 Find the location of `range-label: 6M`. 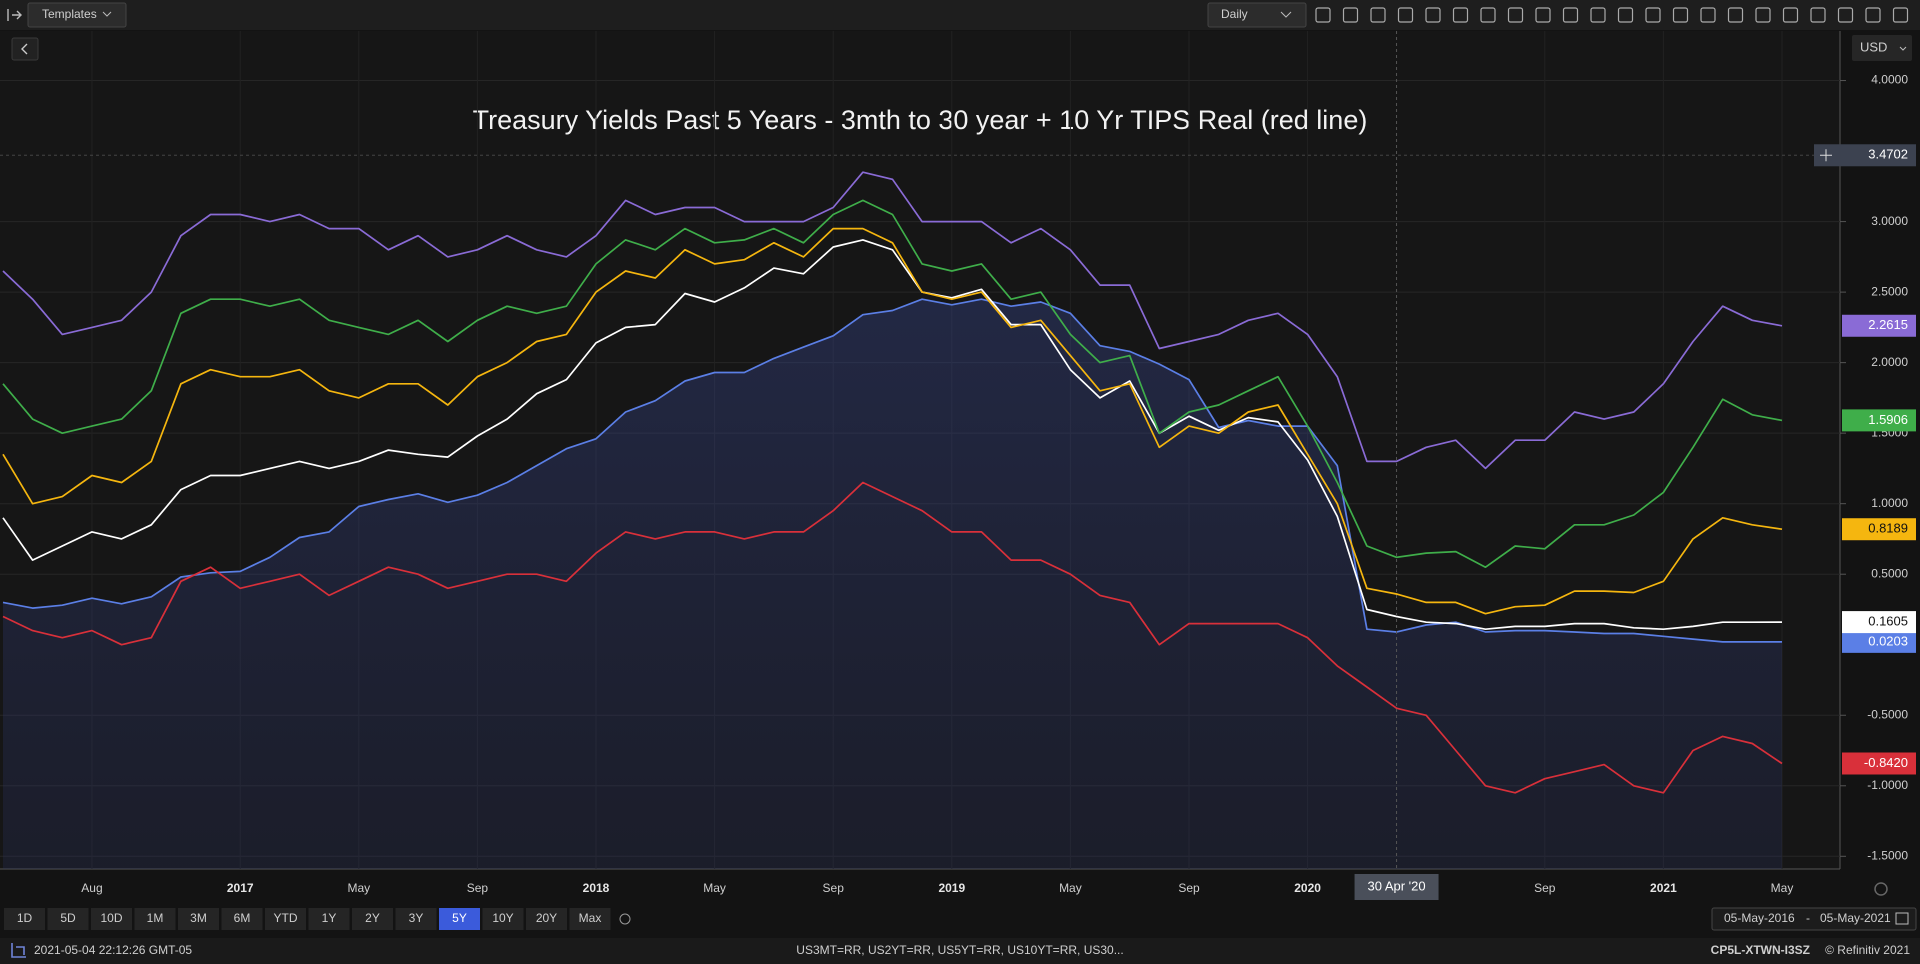

range-label: 6M is located at coordinates (242, 918).